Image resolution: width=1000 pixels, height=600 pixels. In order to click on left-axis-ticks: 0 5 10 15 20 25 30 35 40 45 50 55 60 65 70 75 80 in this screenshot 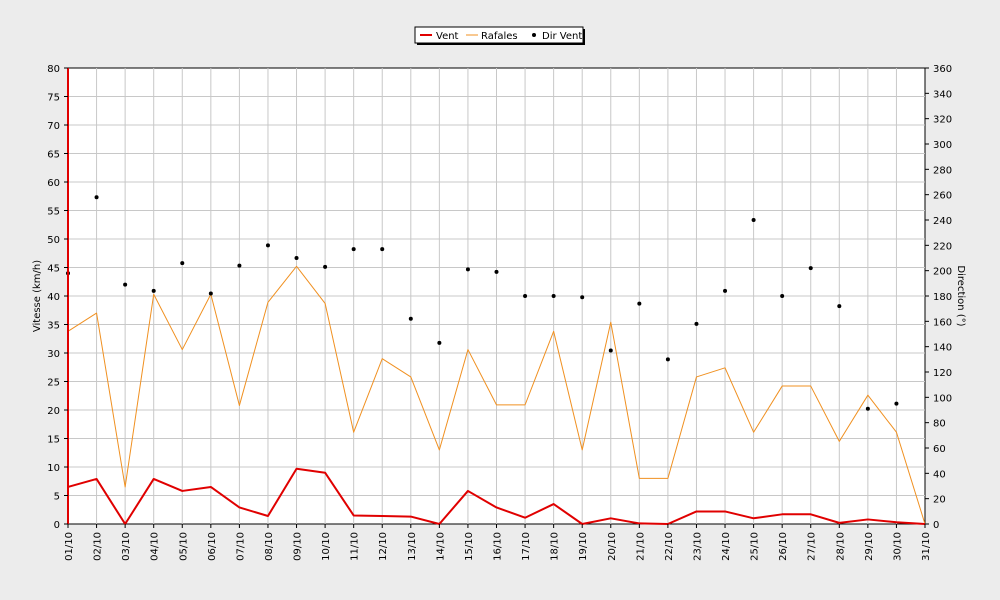, I will do `click(57, 297)`.